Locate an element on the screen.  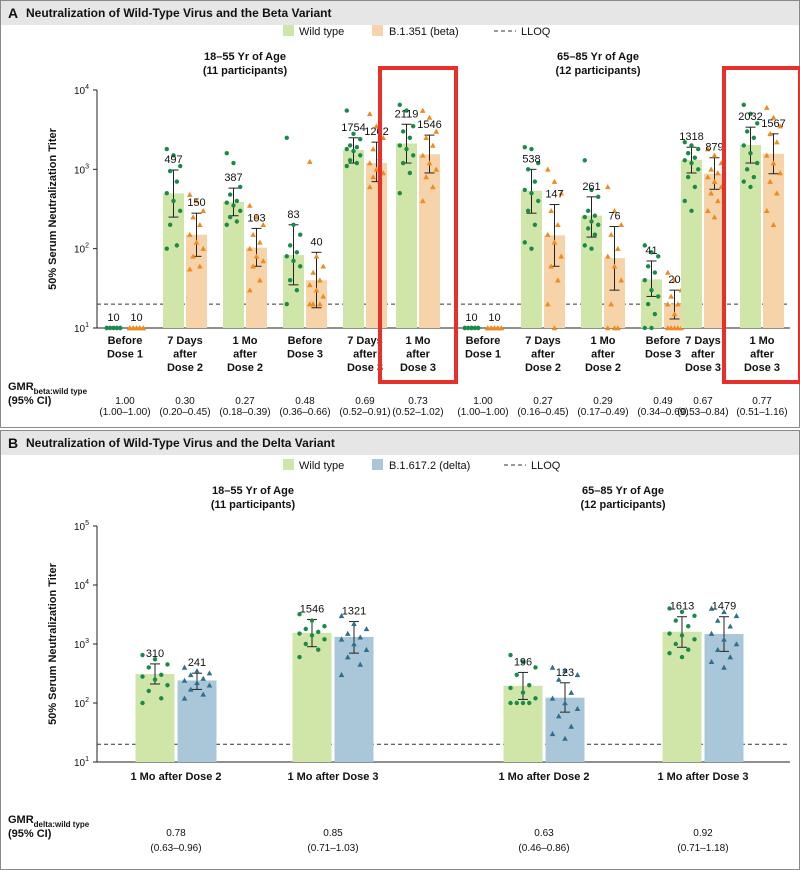
data-label: 150 is located at coordinates (196, 203).